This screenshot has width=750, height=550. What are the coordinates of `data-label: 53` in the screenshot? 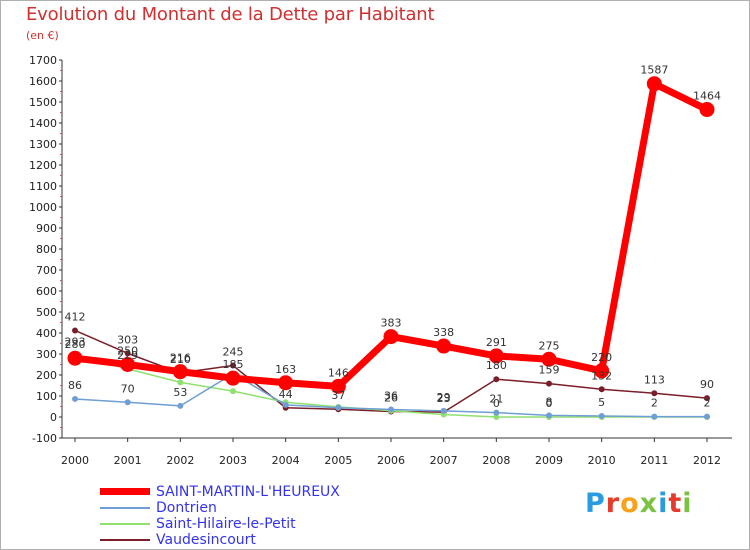 It's located at (180, 392).